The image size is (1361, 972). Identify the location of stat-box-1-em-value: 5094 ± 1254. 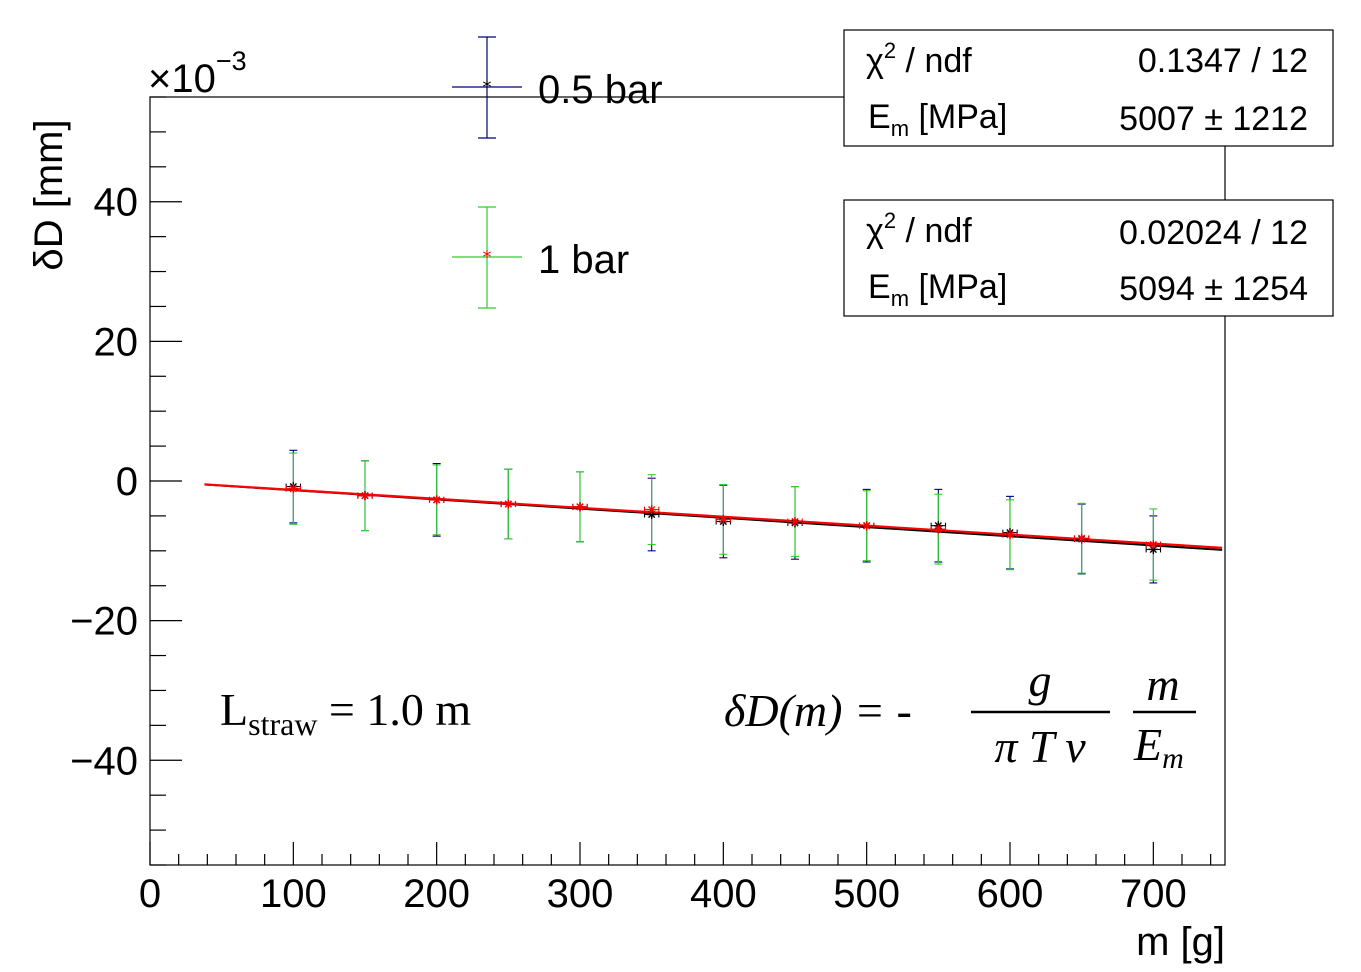
(1213, 289).